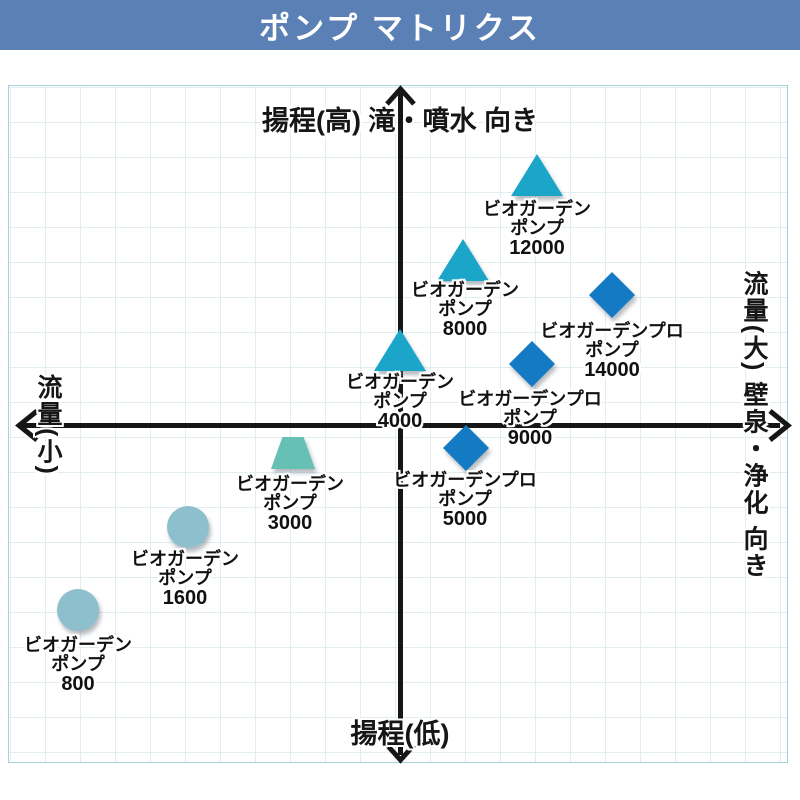 Image resolution: width=800 pixels, height=800 pixels. Describe the element at coordinates (465, 519) in the screenshot. I see `product-model: 5000` at that location.